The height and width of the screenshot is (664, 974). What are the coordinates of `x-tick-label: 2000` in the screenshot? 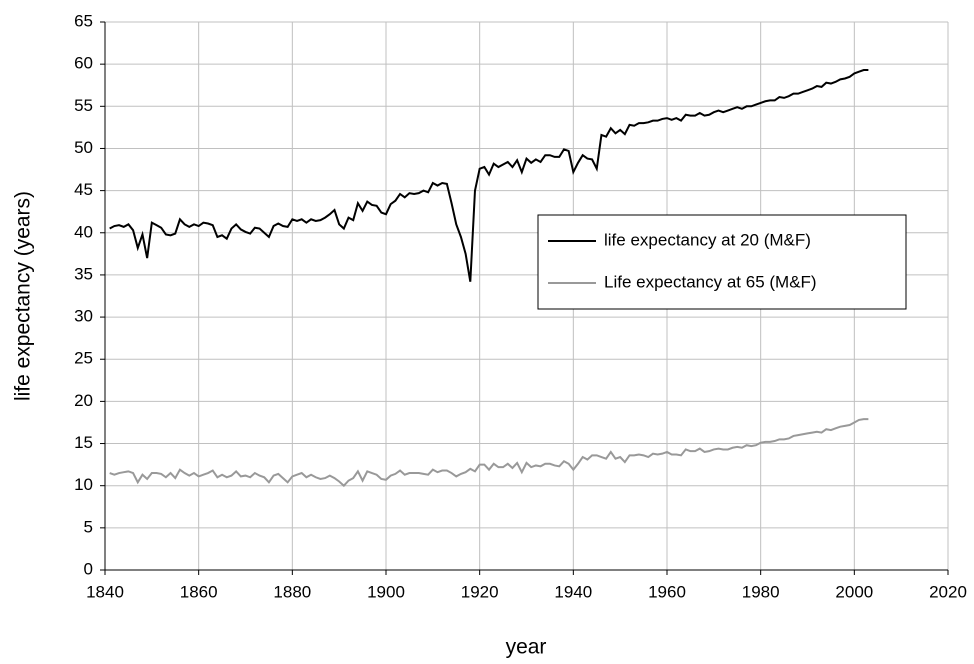 It's located at (854, 591).